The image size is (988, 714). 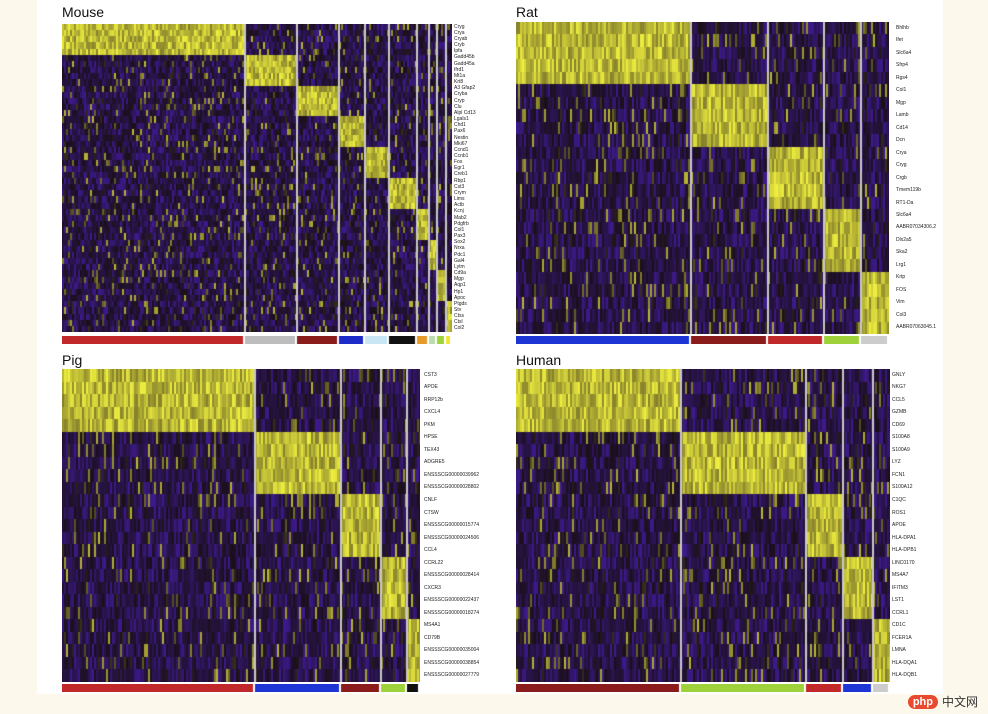 I want to click on cluster-bar-rat, so click(x=702, y=340).